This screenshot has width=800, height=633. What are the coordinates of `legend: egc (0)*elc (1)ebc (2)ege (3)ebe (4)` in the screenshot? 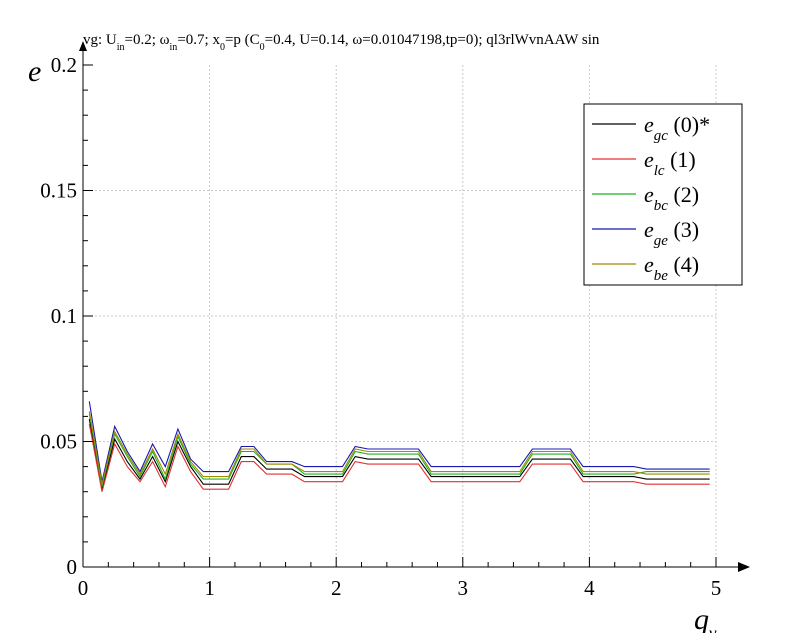 It's located at (663, 194).